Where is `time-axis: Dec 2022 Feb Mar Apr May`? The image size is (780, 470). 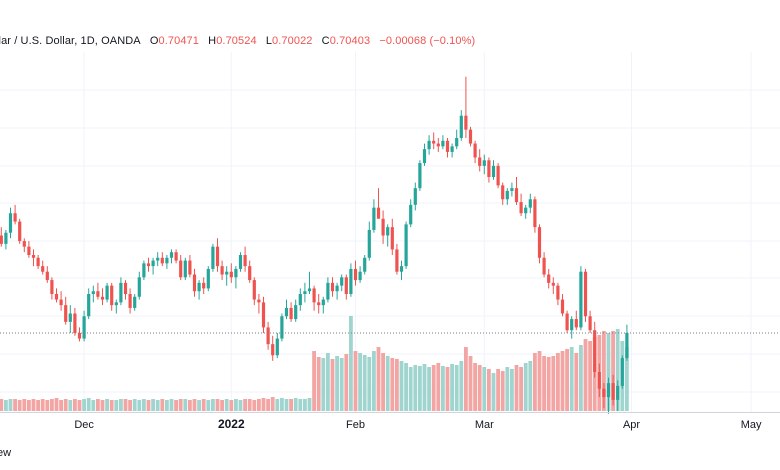
time-axis: Dec 2022 Feb Mar Apr May is located at coordinates (418, 424).